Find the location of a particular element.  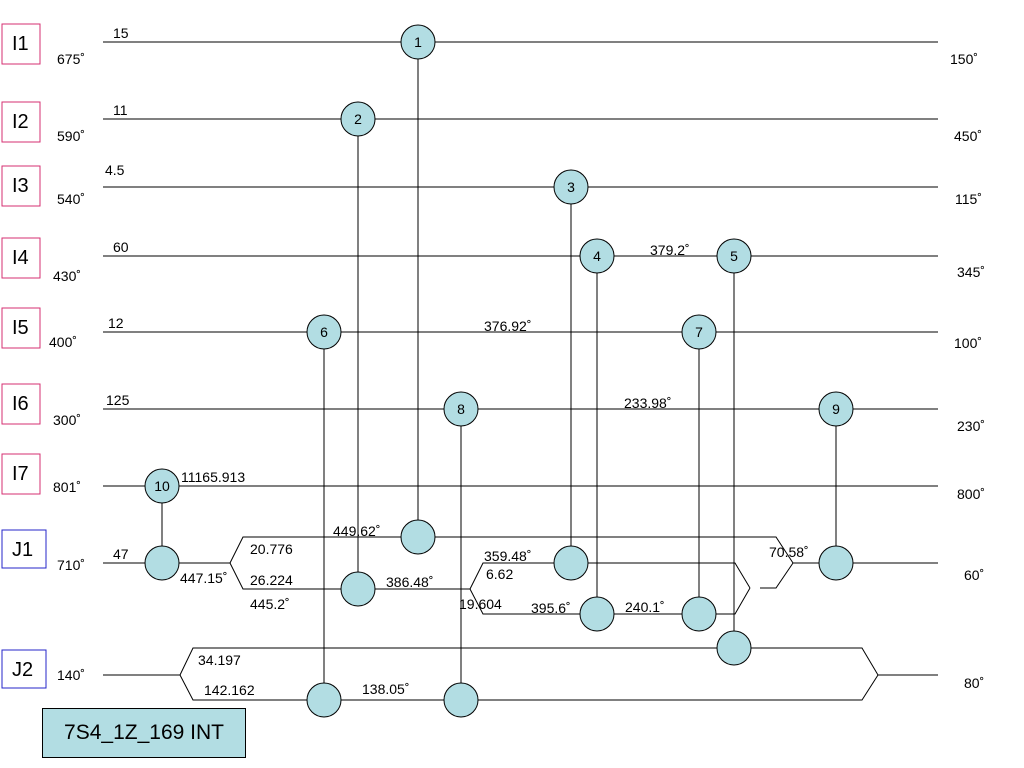

tout-I4: 345˚ is located at coordinates (971, 272).